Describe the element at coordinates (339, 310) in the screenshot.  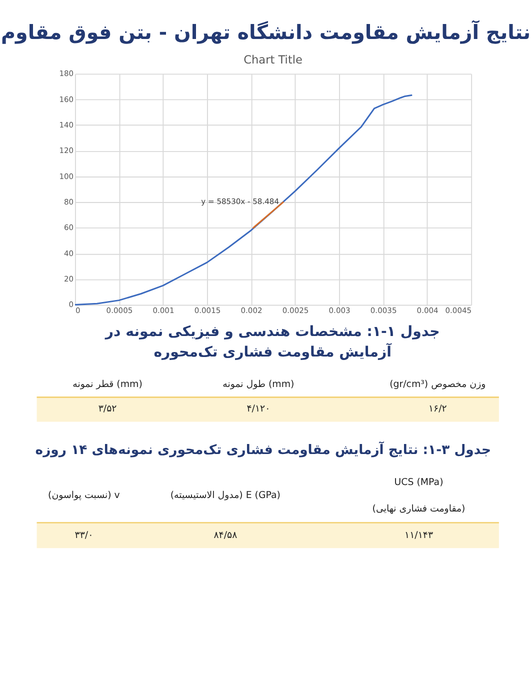
I see `x-tick-label: 0.003` at that location.